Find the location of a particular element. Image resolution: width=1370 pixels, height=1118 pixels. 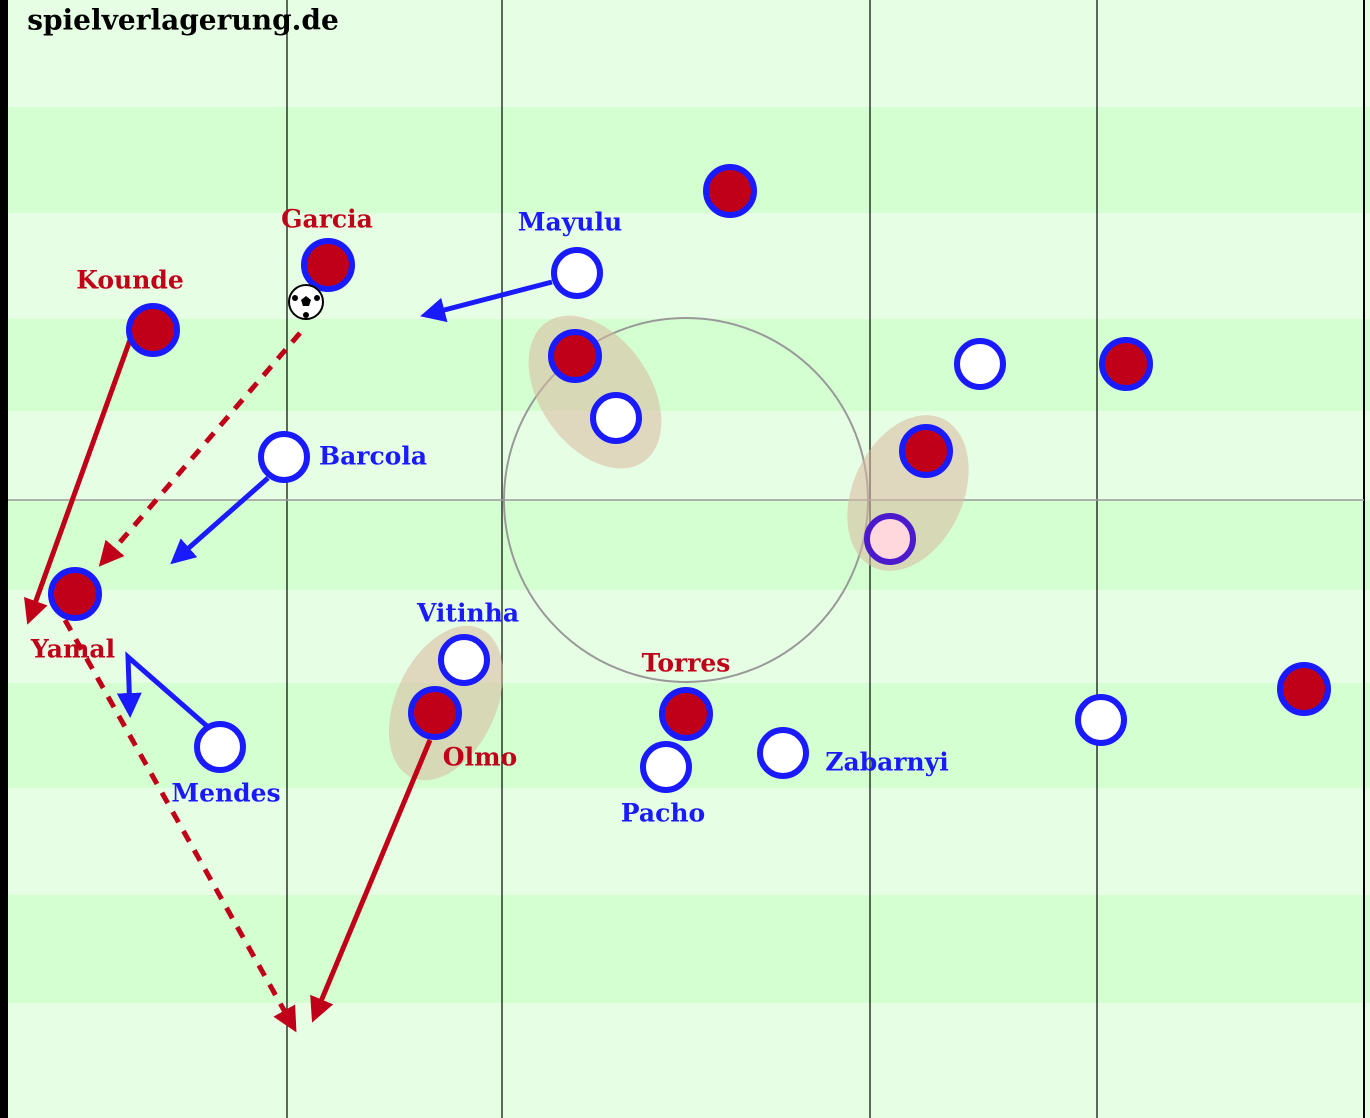

ball is located at coordinates (306, 302).